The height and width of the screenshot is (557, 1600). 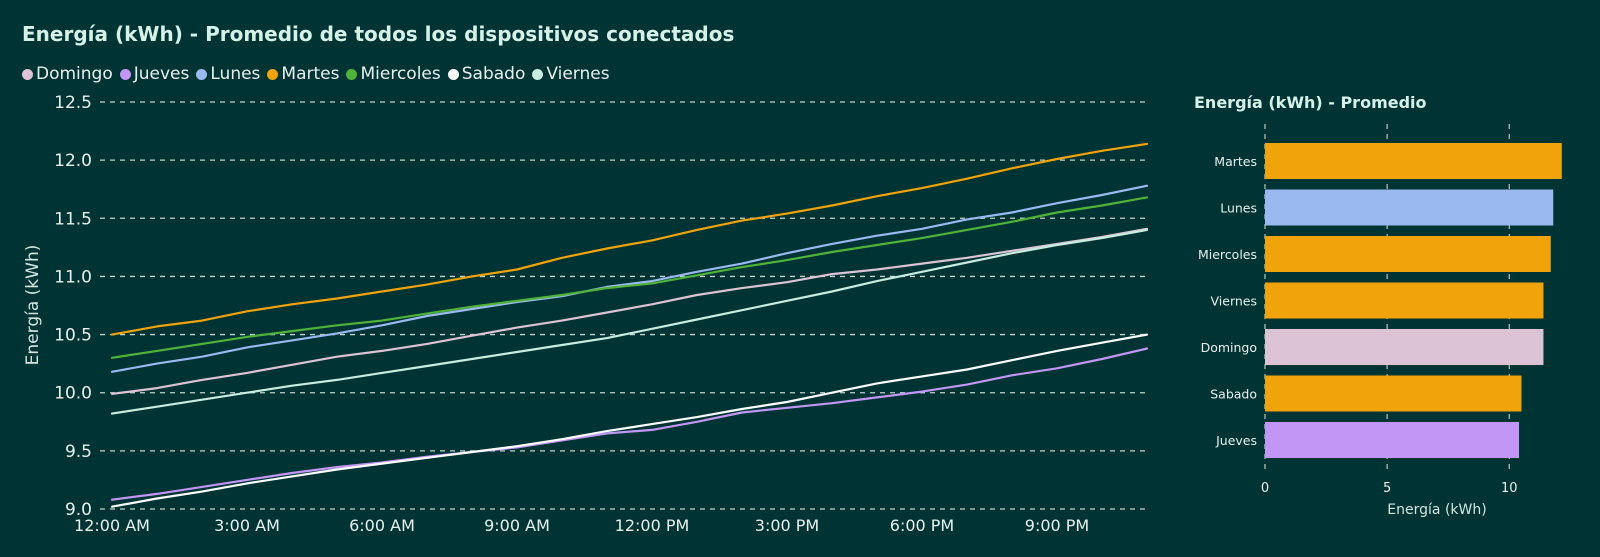 What do you see at coordinates (1409, 207) in the screenshot?
I see `bar-lunes` at bounding box center [1409, 207].